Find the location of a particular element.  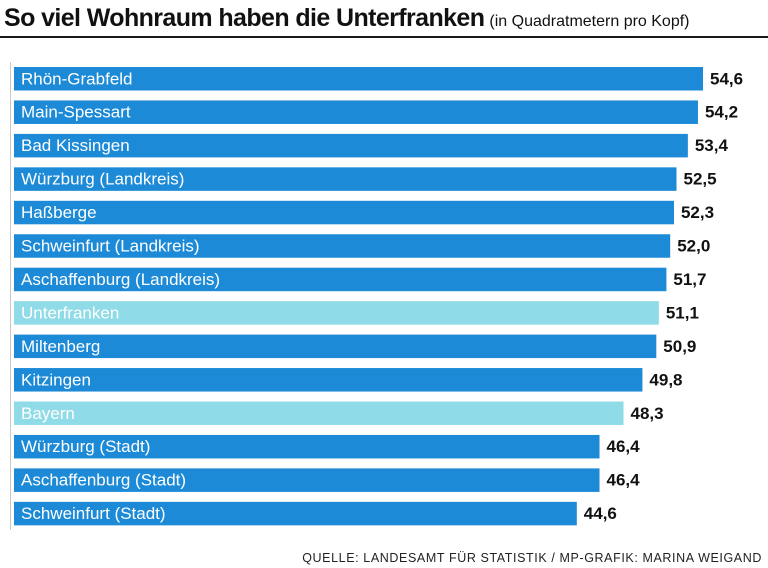

value-label-wuerzburg-stadt: 46,4 is located at coordinates (624, 446).